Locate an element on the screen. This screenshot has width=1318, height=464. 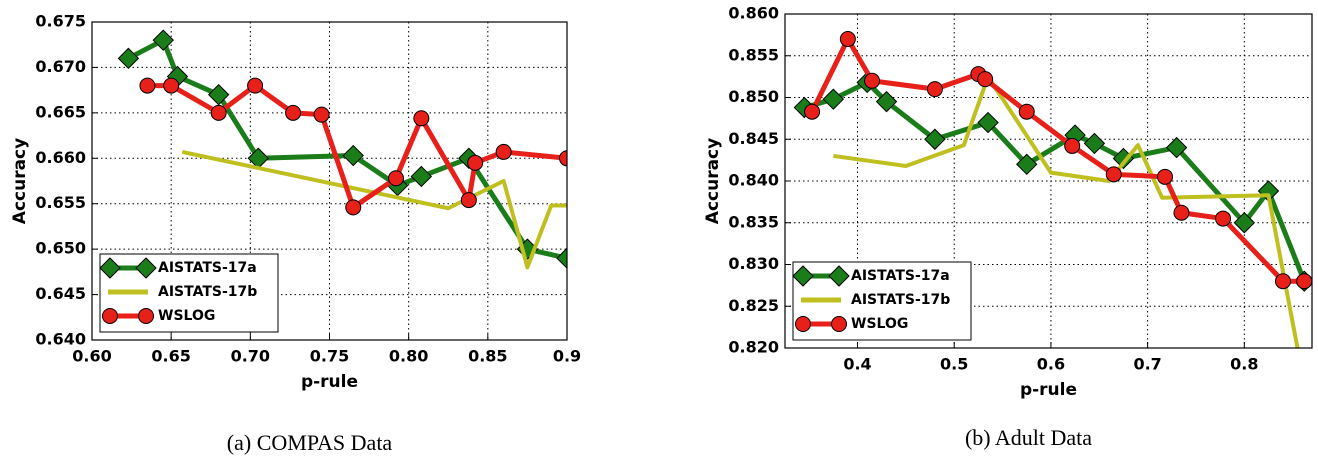
y-tick-label: 0.650 is located at coordinates (60, 248).